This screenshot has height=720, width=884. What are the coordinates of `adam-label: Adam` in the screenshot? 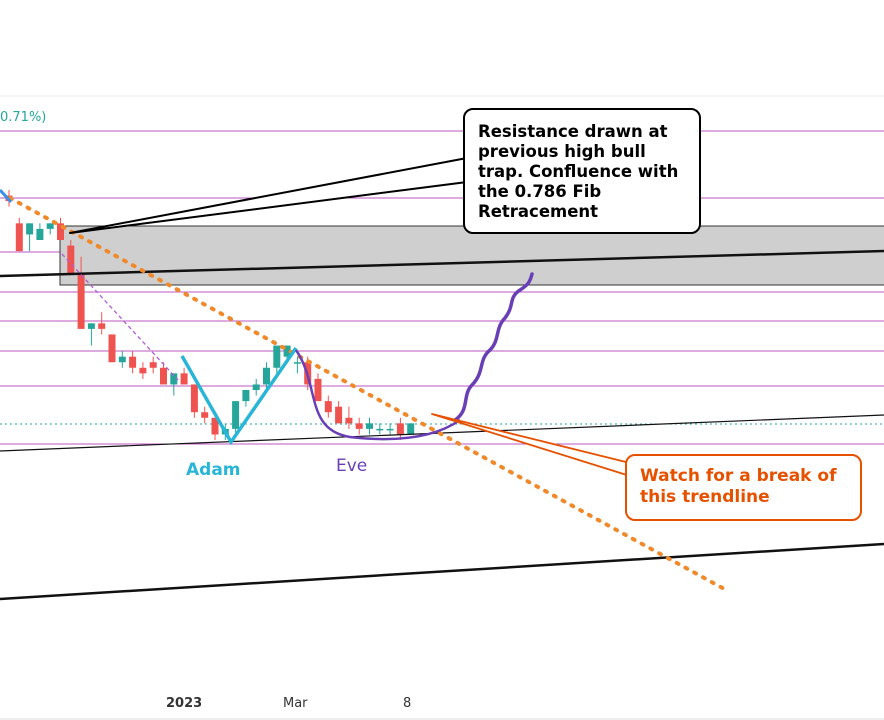 It's located at (213, 470).